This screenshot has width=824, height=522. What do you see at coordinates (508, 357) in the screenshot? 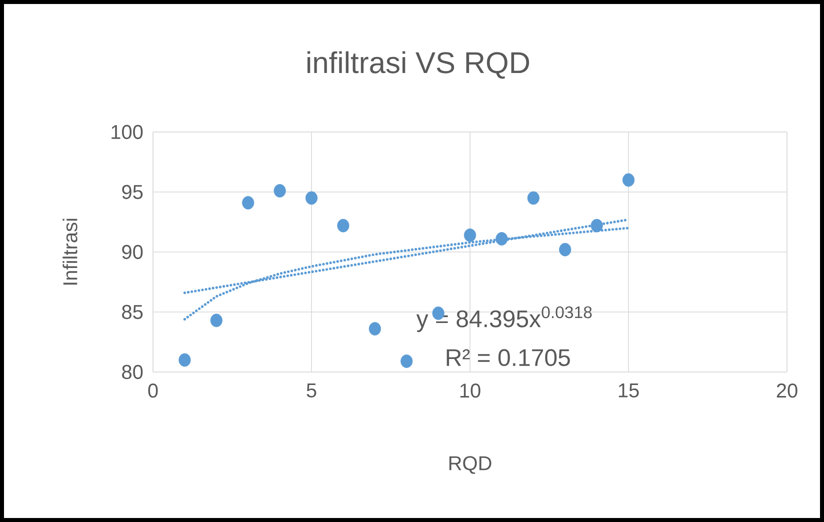
I see `annotation: R² = 0.1705` at bounding box center [508, 357].